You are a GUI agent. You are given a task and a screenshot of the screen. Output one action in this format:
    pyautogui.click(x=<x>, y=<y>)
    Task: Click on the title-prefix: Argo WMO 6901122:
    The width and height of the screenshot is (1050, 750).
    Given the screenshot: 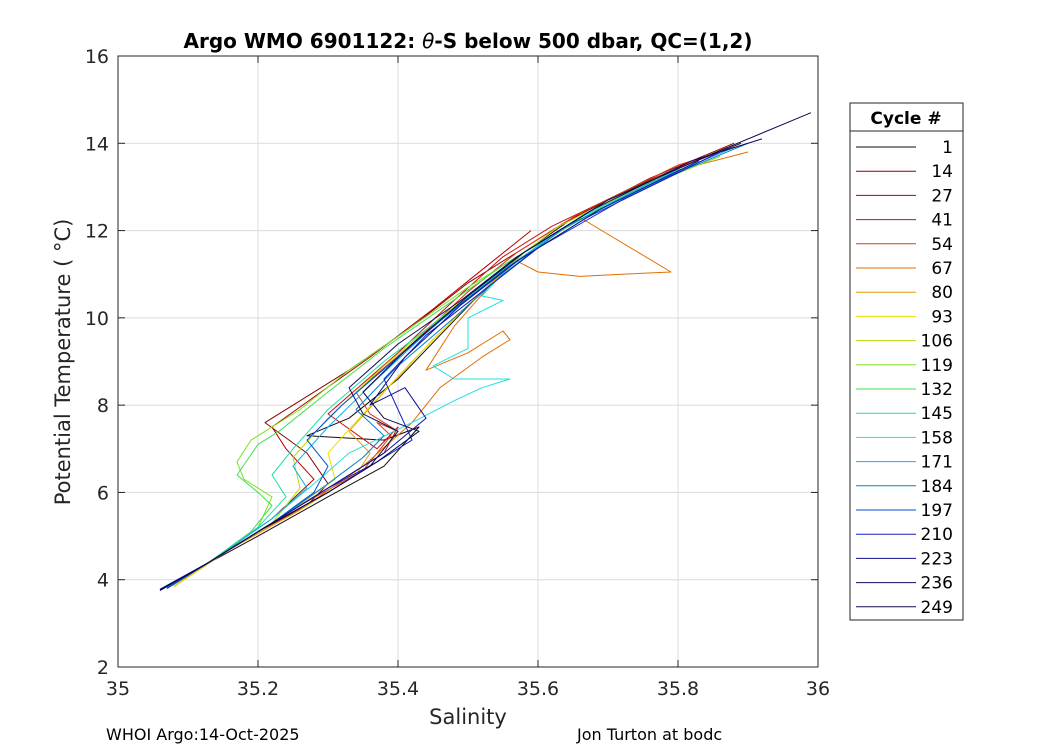 What is the action you would take?
    pyautogui.click(x=303, y=41)
    